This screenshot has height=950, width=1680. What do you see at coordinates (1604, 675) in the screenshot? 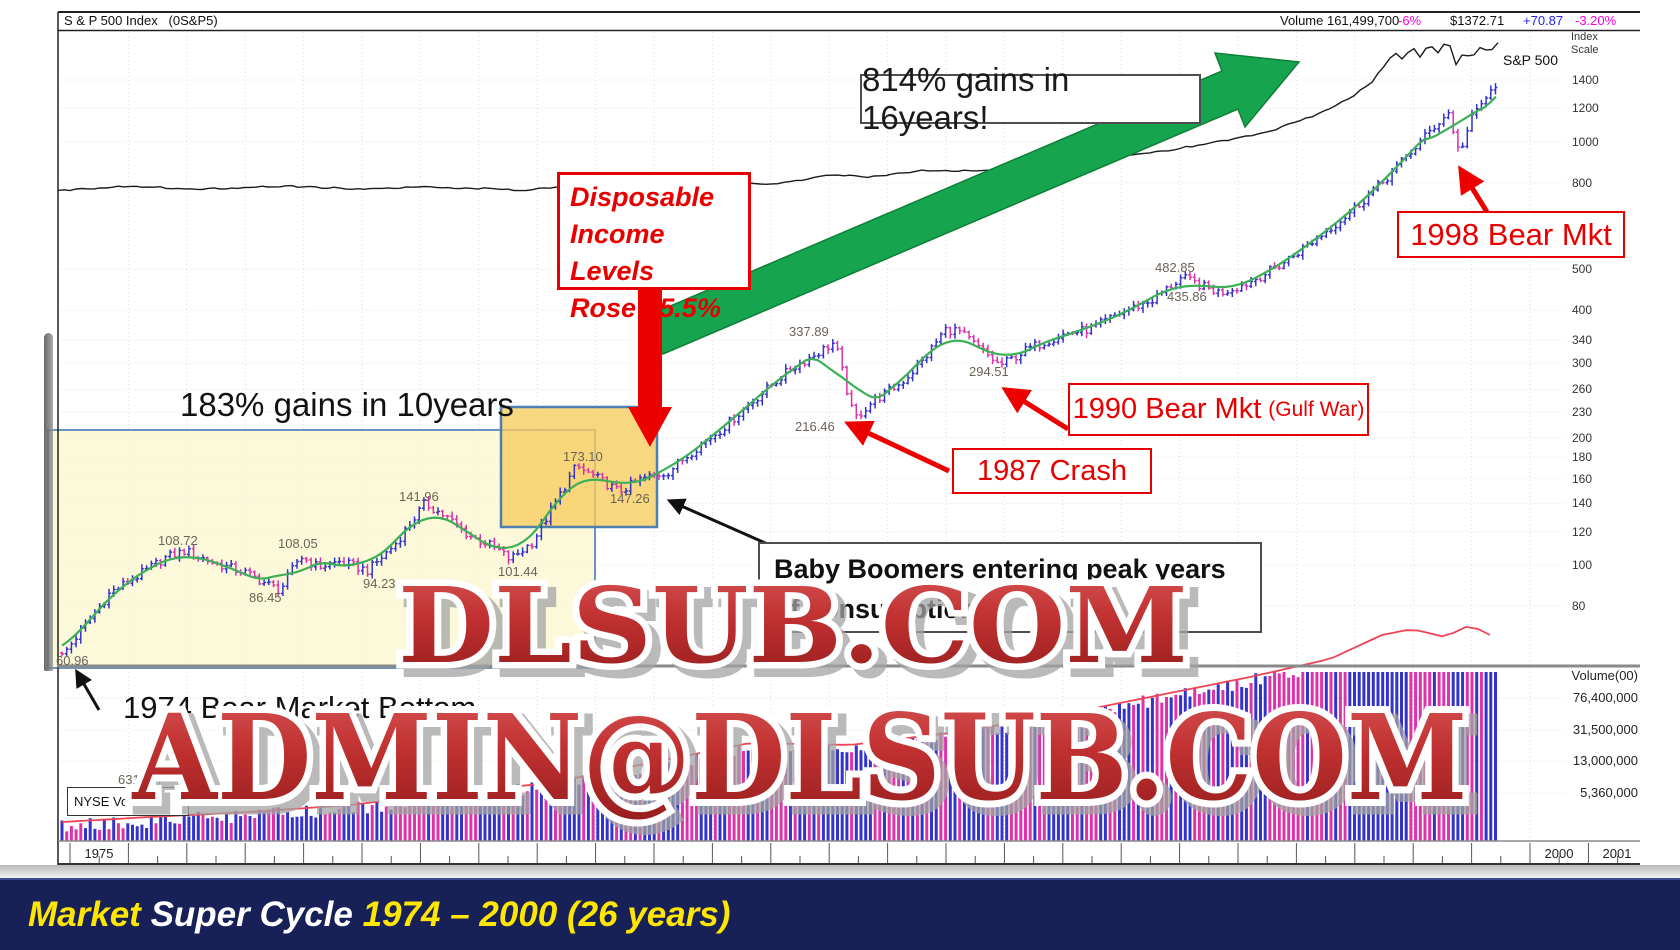
I see `volume-axis-title: Volume(00)` at bounding box center [1604, 675].